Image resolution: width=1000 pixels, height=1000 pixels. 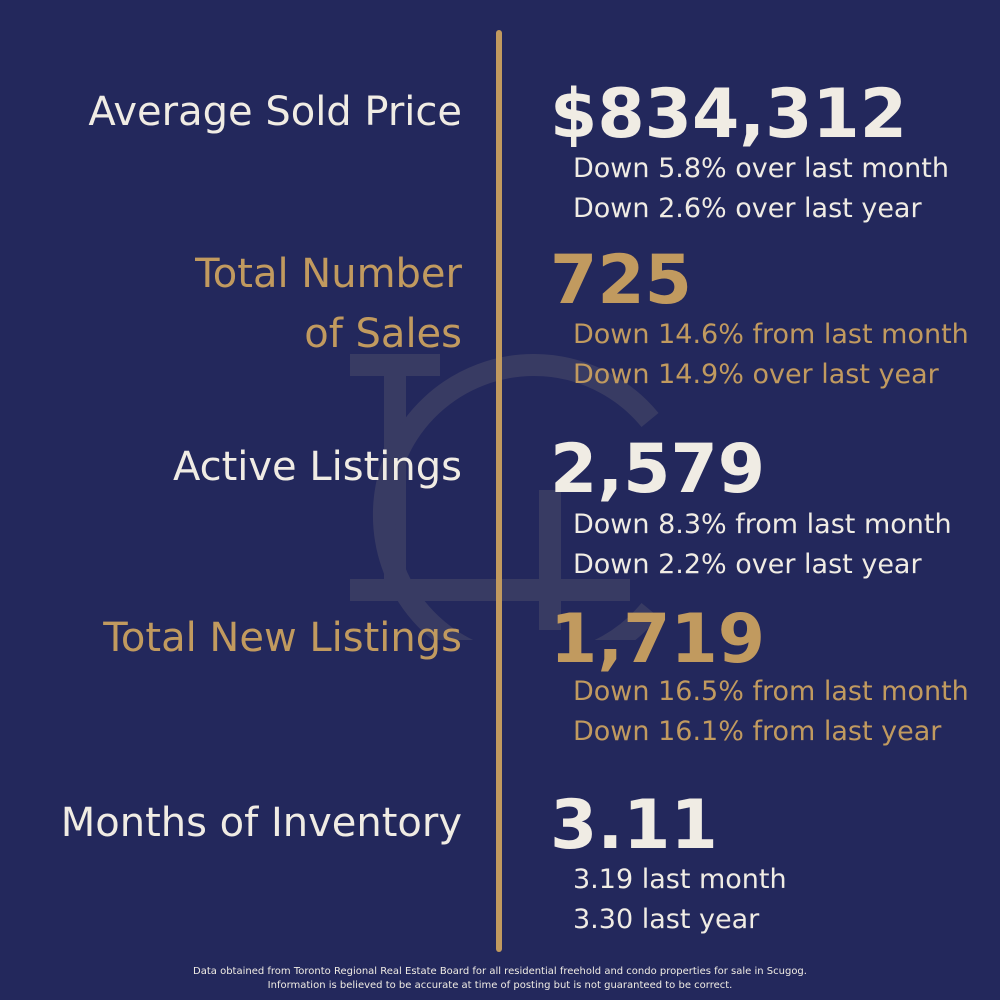 What do you see at coordinates (747, 208) in the screenshot?
I see `stat-note: Down 2.6% over last year` at bounding box center [747, 208].